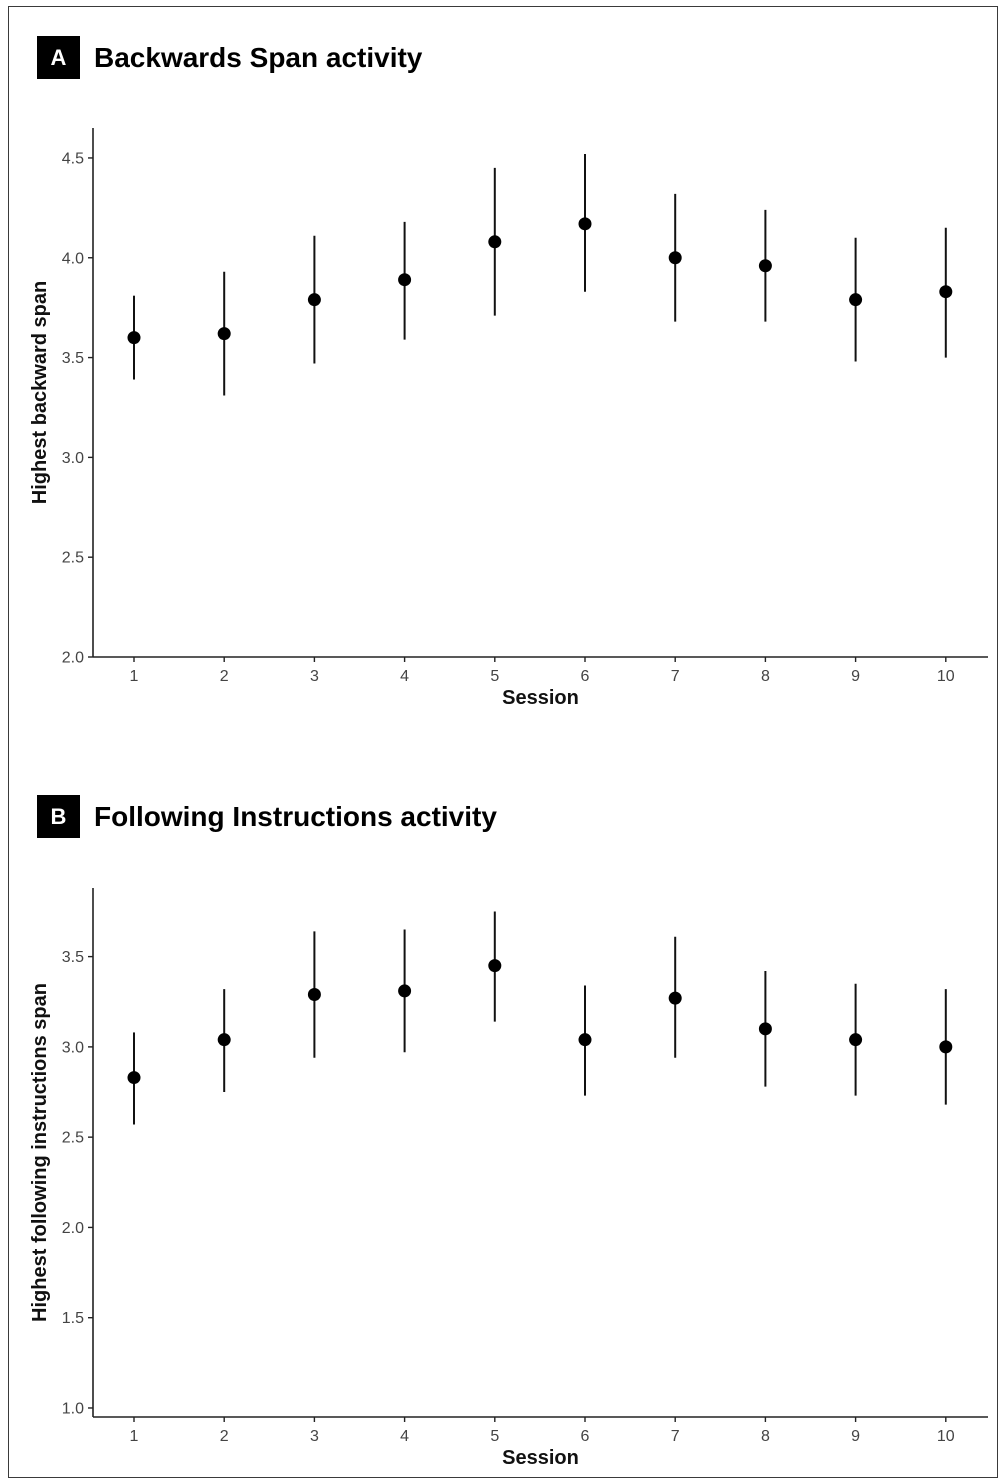 The image size is (1000, 1481). What do you see at coordinates (73, 1318) in the screenshot?
I see `y-tick-label: 1.5` at bounding box center [73, 1318].